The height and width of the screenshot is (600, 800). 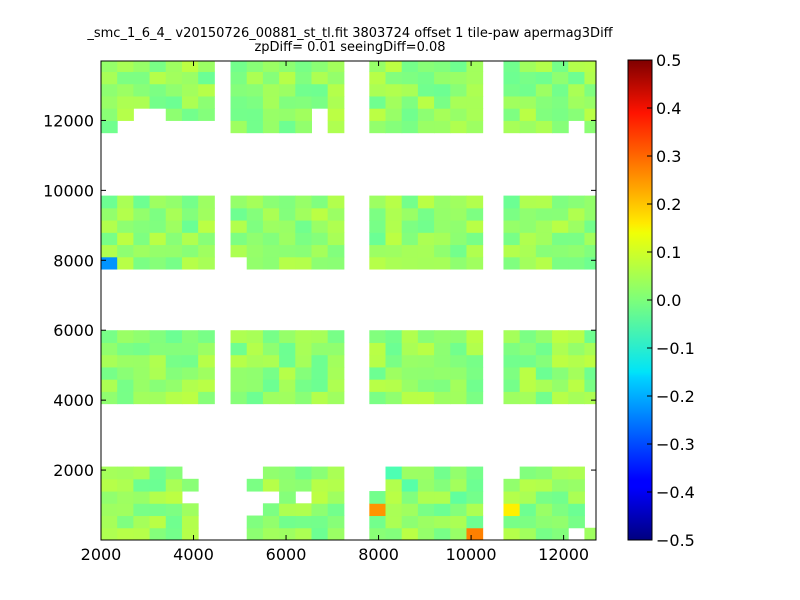 I want to click on chart-title-line-2: zpDiff= 0.01 seeingDiff=0.08, so click(x=350, y=47).